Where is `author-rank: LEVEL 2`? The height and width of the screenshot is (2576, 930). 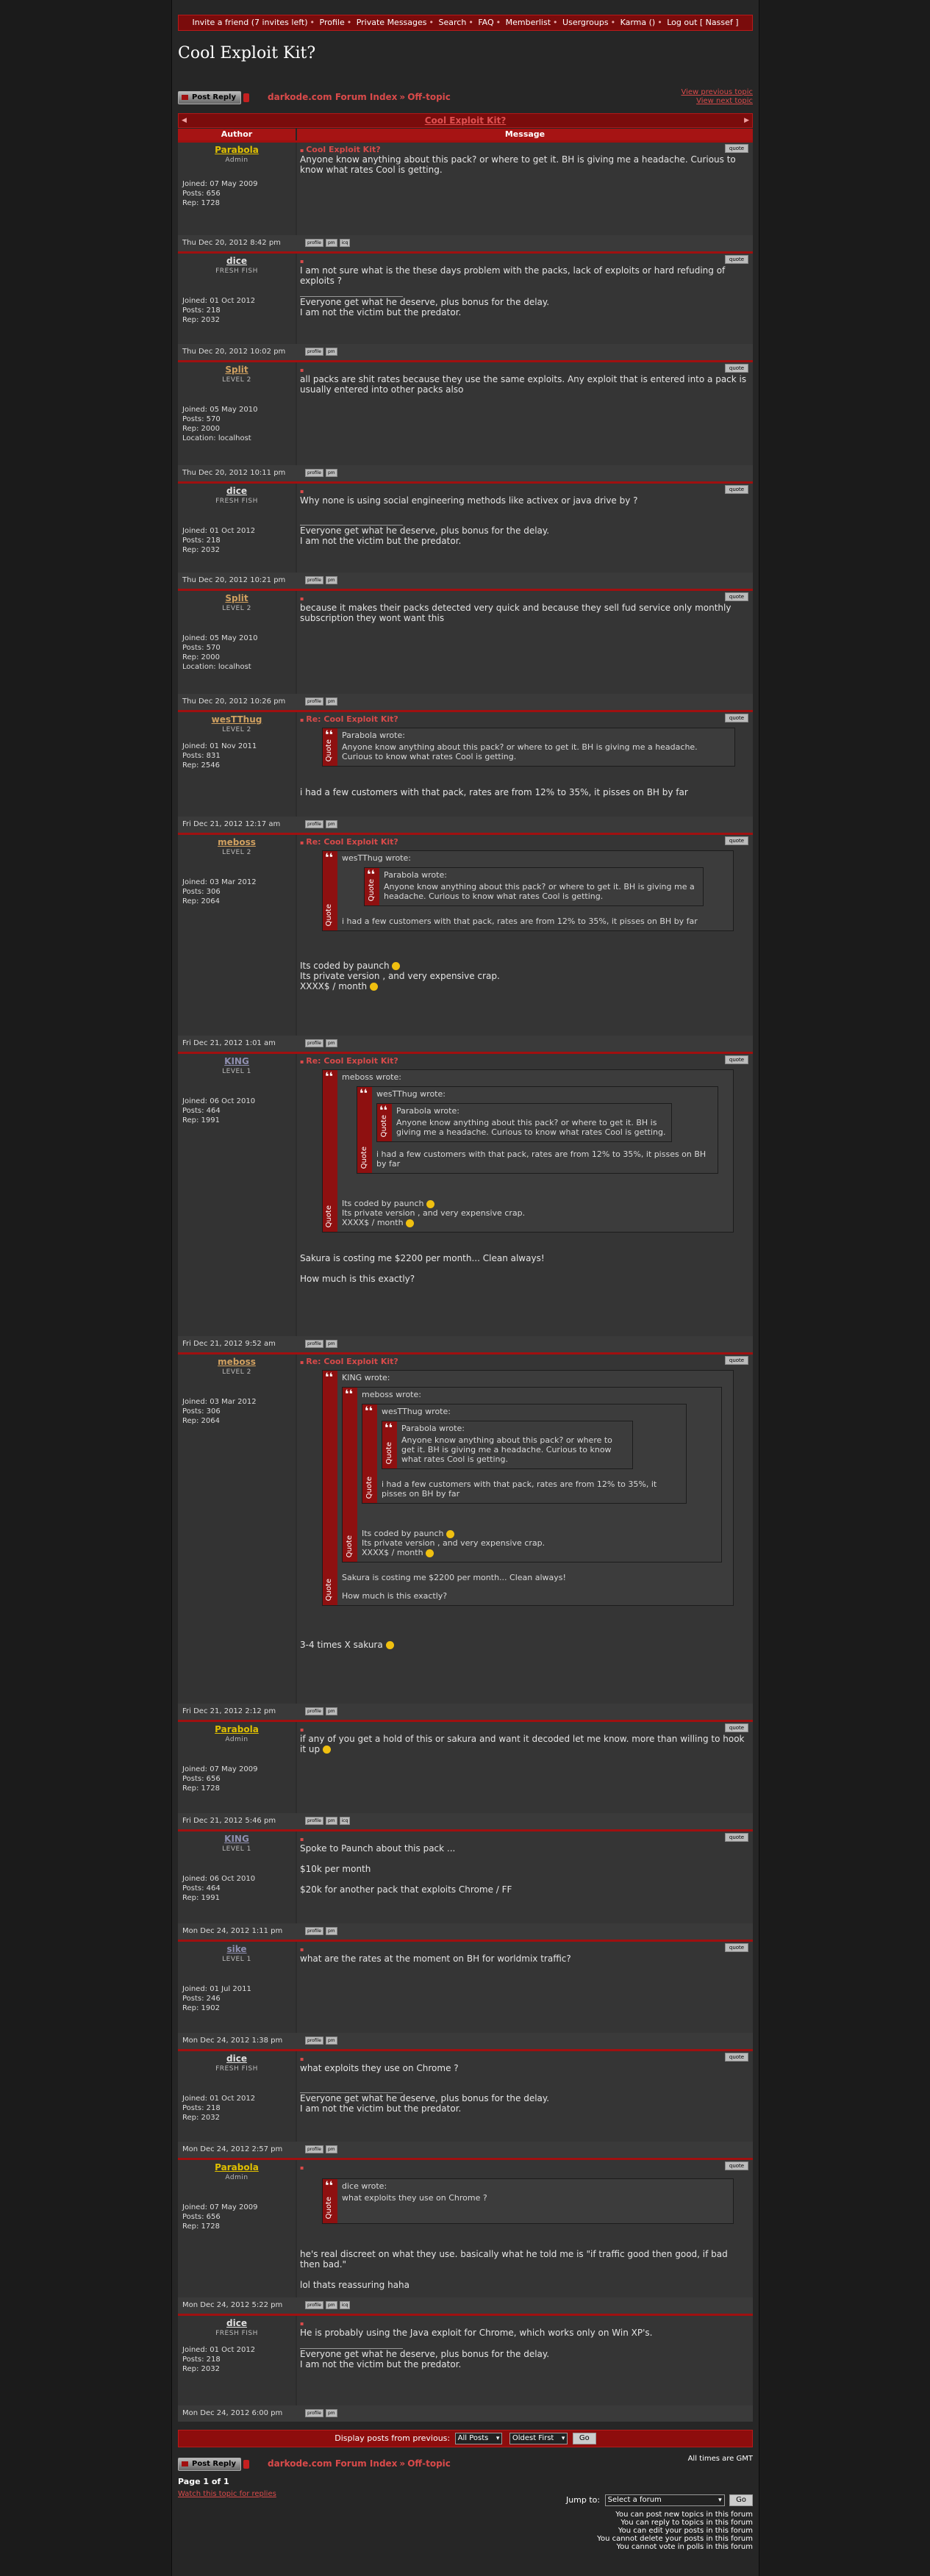
author-rank: LEVEL 2 is located at coordinates (236, 380).